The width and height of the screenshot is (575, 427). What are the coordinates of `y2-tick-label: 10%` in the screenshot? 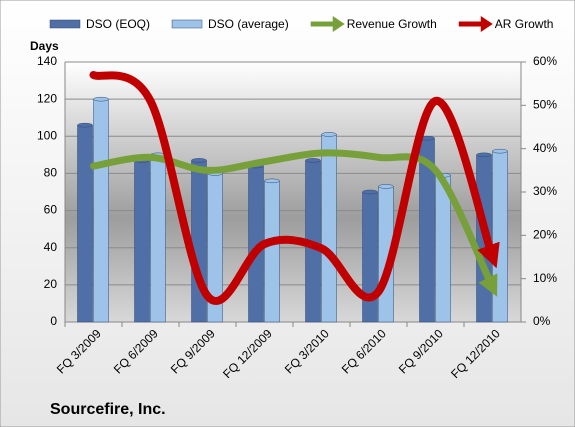 It's located at (545, 278).